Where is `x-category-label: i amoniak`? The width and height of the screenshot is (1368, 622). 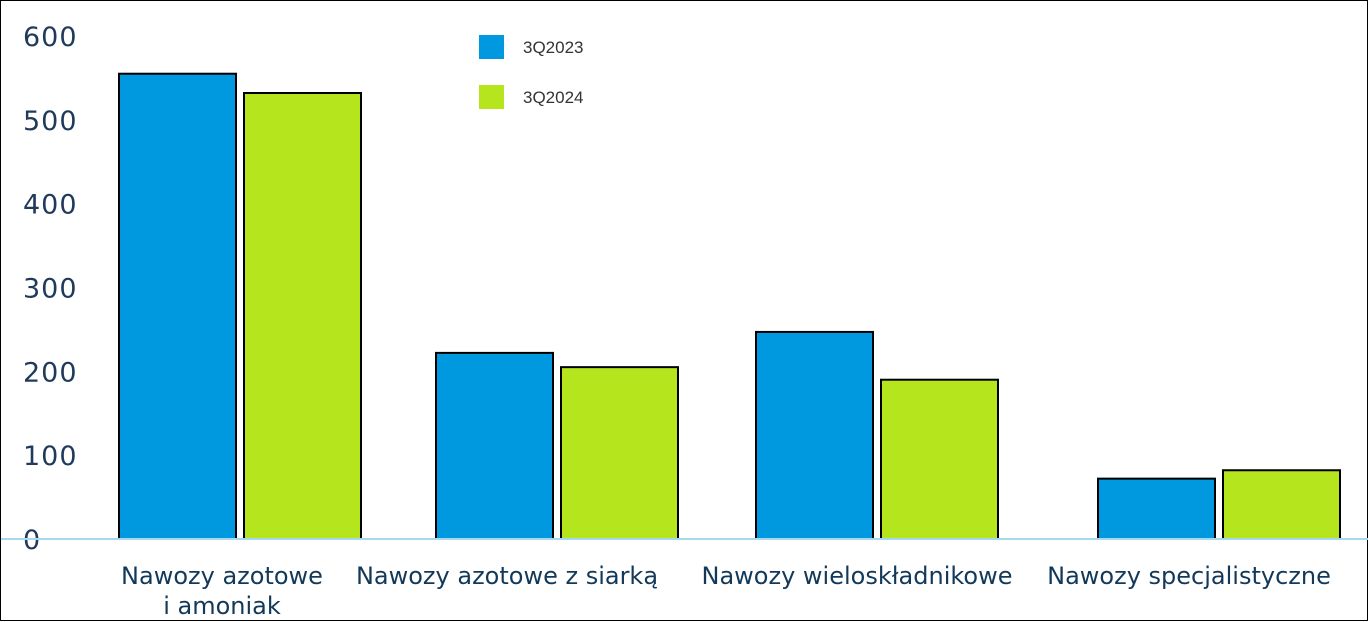
x-category-label: i amoniak is located at coordinates (222, 606).